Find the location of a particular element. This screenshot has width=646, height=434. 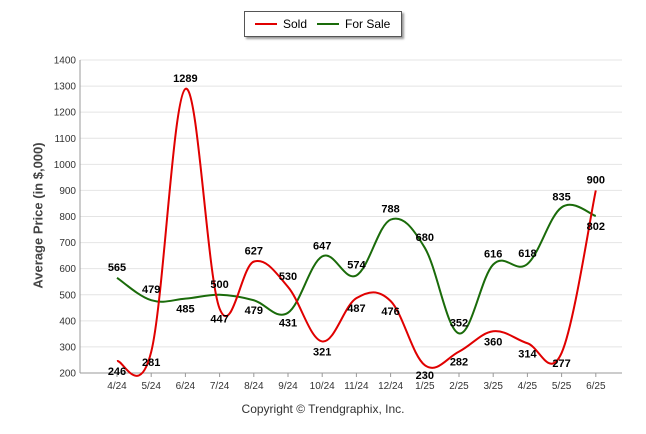

x-tick-label: 4/24 is located at coordinates (117, 386).